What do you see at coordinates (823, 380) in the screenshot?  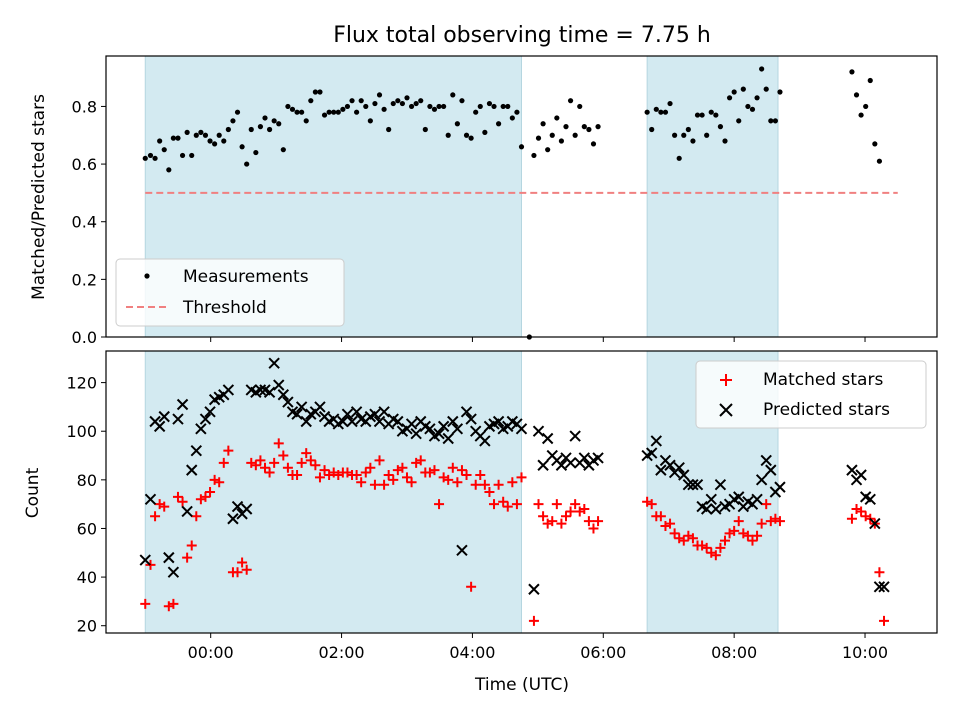 I see `legend-matched-label: Matched stars` at bounding box center [823, 380].